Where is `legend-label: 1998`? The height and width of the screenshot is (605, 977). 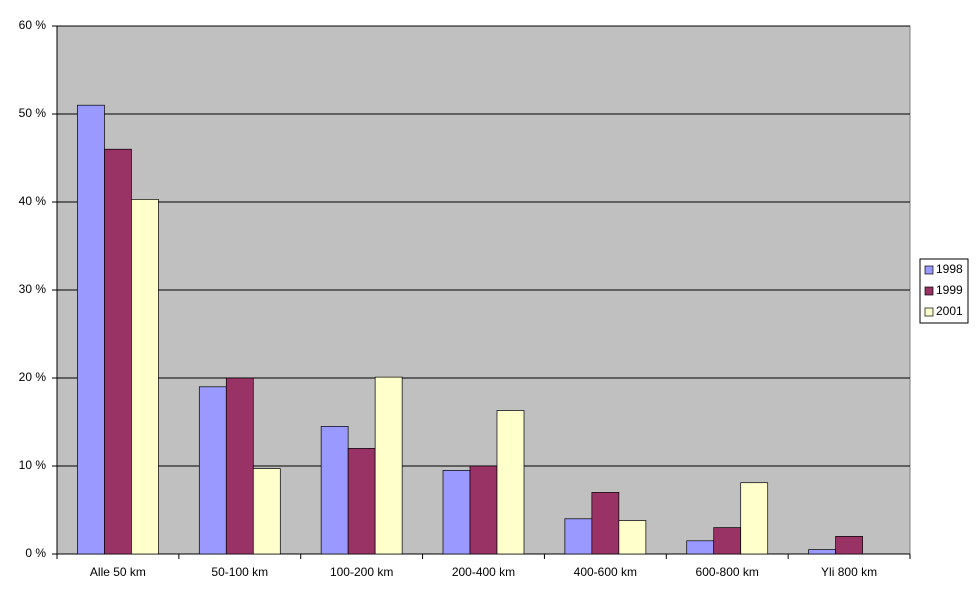 legend-label: 1998 is located at coordinates (949, 269).